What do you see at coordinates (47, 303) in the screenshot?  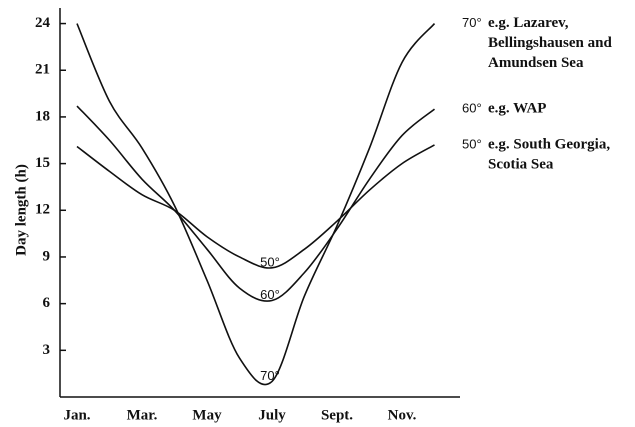 I see `y-tick-label: 6` at bounding box center [47, 303].